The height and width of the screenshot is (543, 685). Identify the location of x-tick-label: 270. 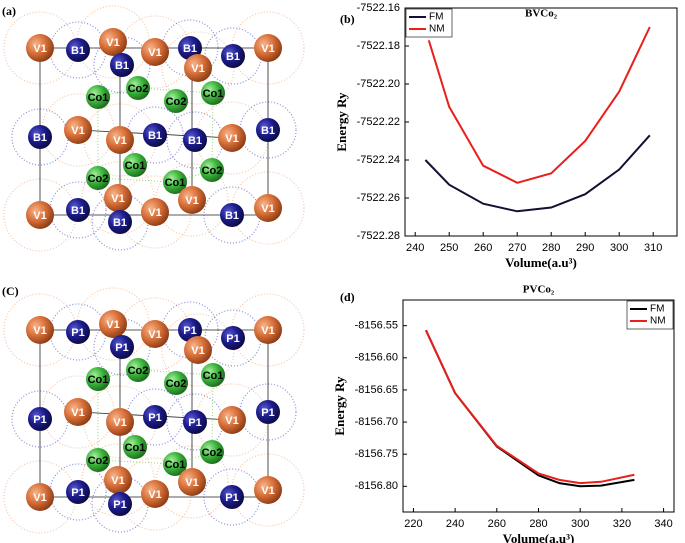
(517, 248).